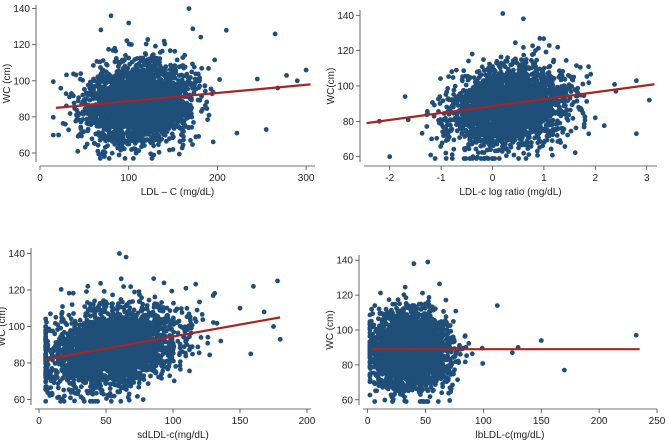 This screenshot has width=669, height=445. I want to click on x-tick-label: 100, so click(128, 178).